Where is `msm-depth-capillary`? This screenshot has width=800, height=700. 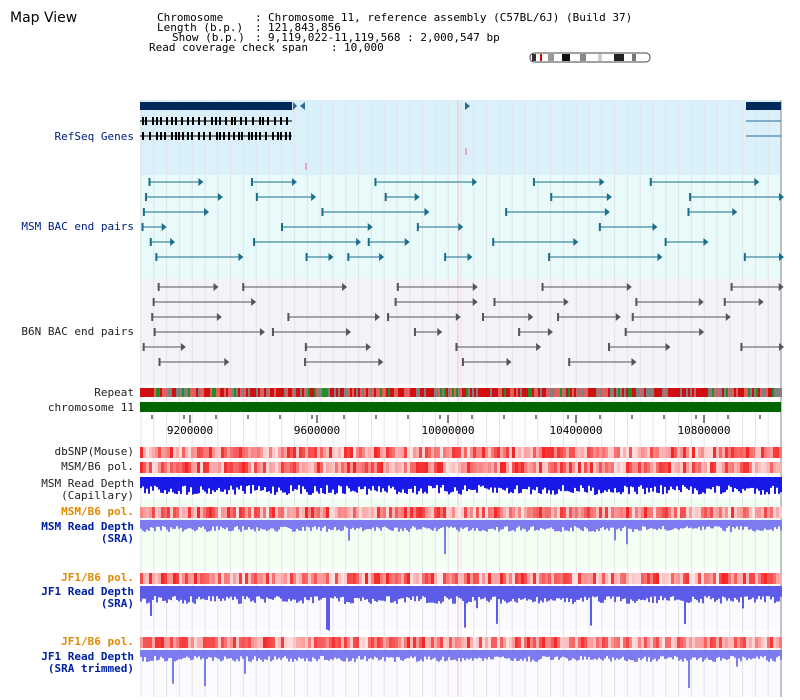
msm-depth-capillary is located at coordinates (461, 486).